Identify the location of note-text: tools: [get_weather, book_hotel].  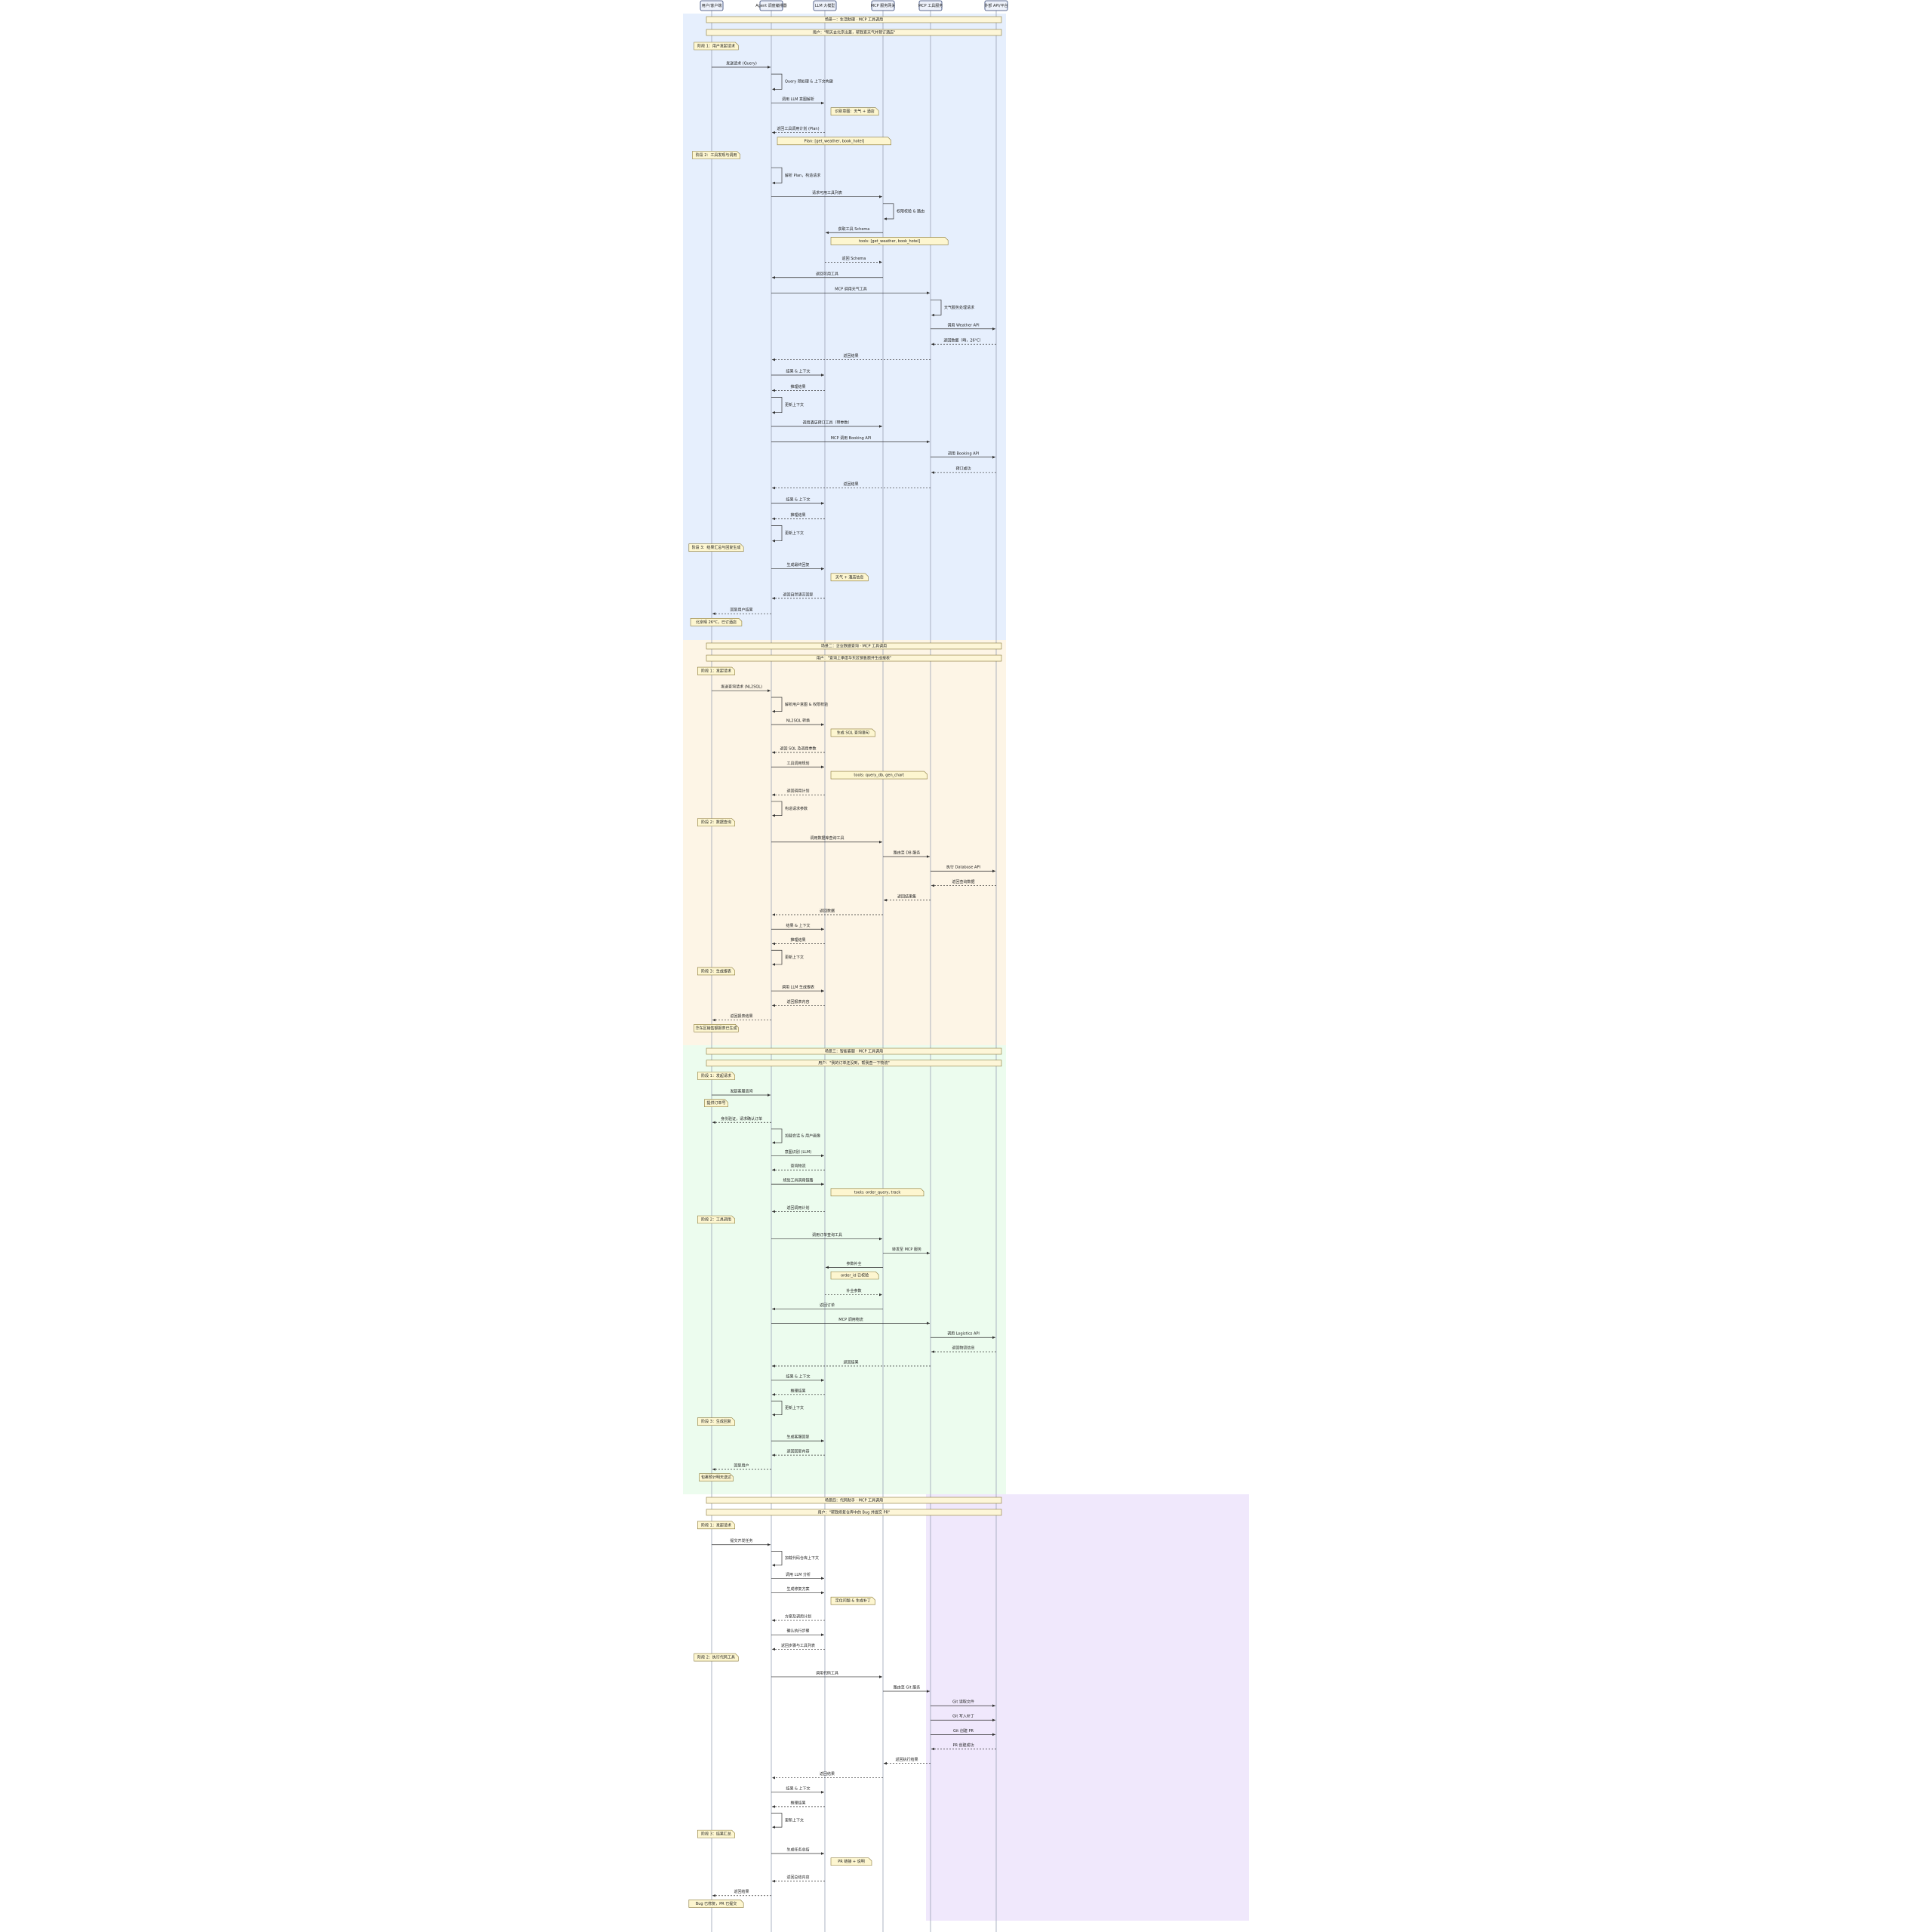
(889, 241).